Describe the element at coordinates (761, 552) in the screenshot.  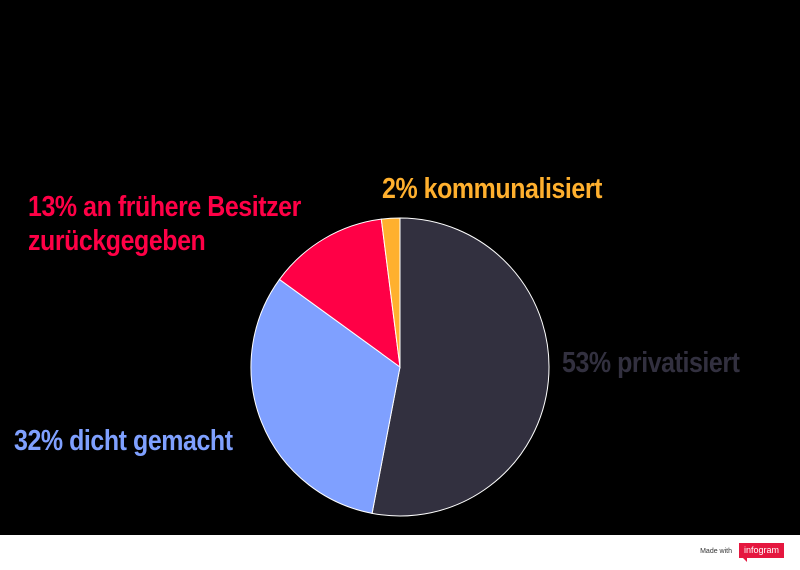
I see `infogram-logo: infogram` at that location.